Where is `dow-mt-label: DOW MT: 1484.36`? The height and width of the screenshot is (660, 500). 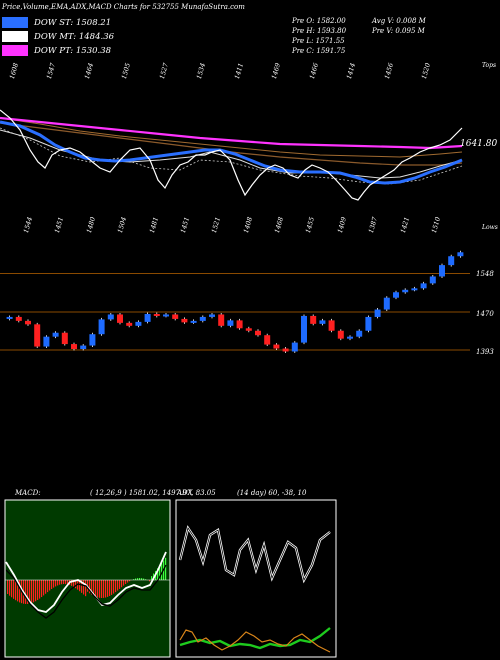 dow-mt-label: DOW MT: 1484.36 is located at coordinates (74, 37).